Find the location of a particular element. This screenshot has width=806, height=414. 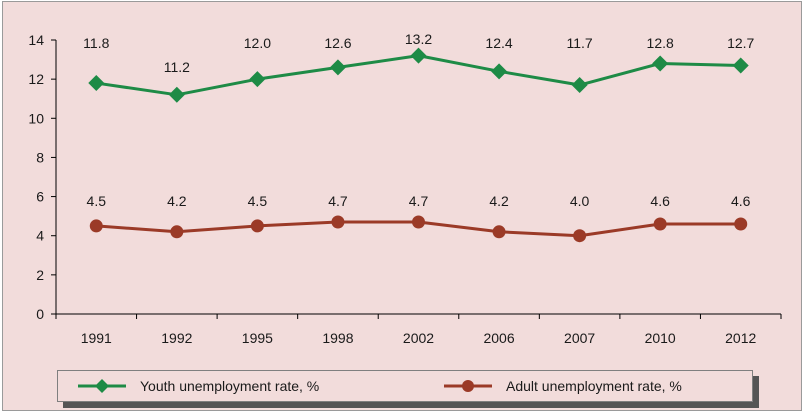

data-label: 12.6 is located at coordinates (337, 43).